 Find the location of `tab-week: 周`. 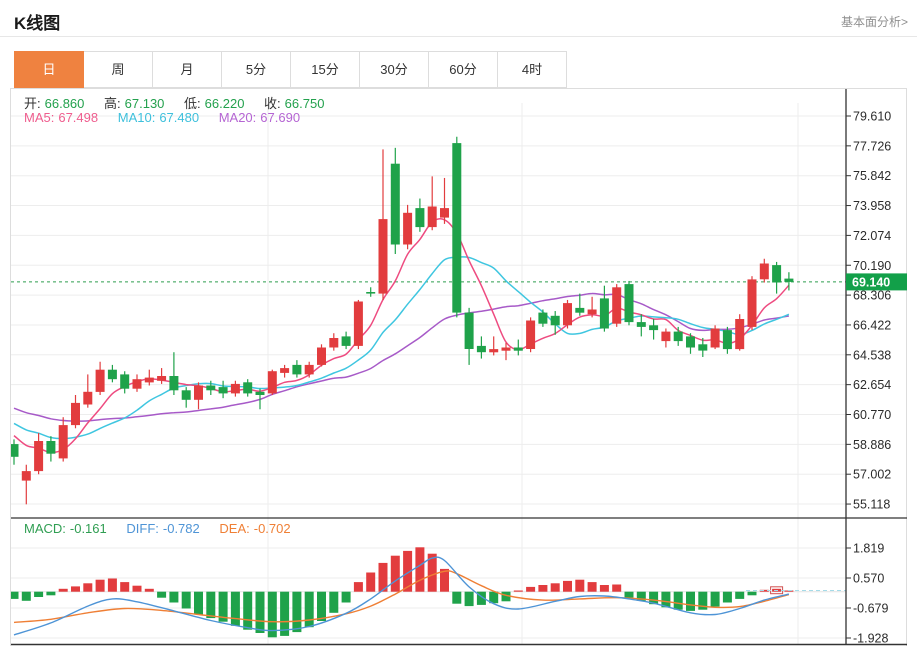

tab-week: 周 is located at coordinates (118, 69).